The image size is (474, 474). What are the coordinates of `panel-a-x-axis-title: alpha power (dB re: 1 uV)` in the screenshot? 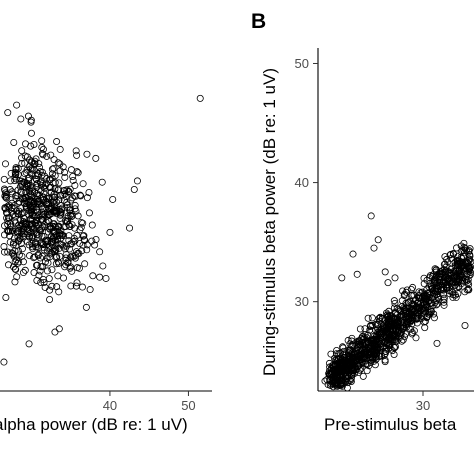 It's located at (94, 424).